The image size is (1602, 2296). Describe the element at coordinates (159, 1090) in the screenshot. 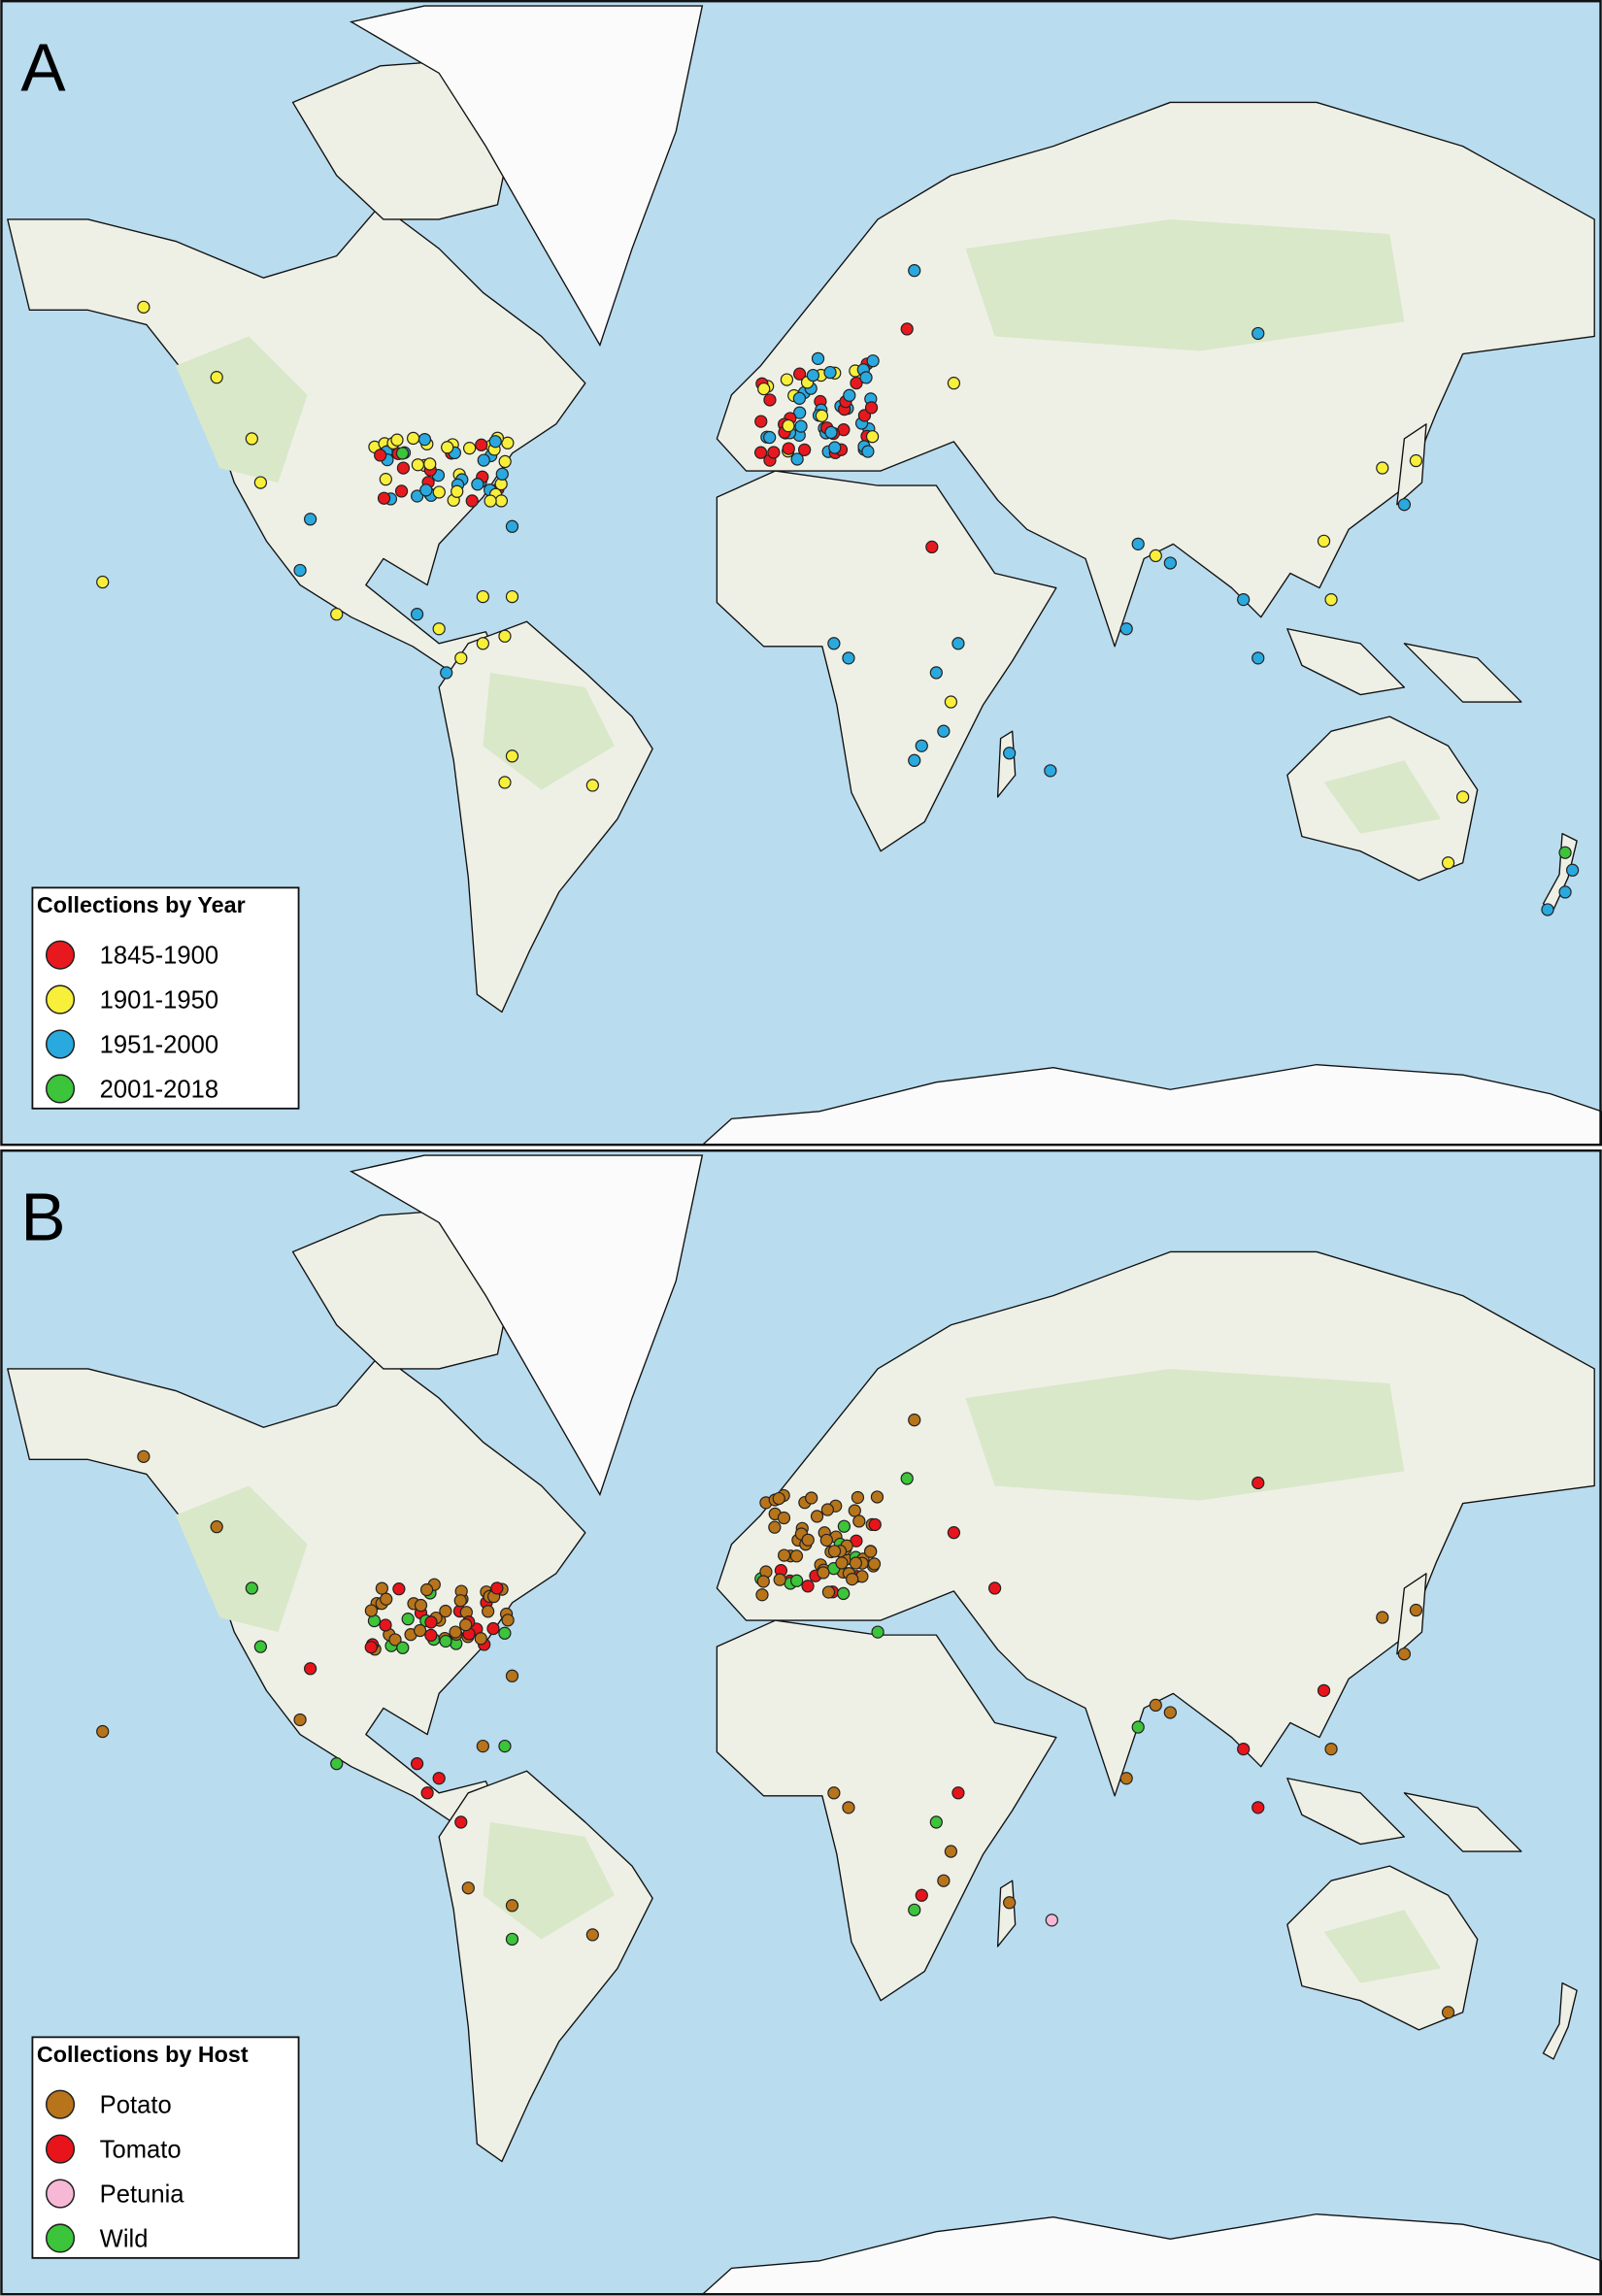

I see `legend-label: 2001-2018` at that location.